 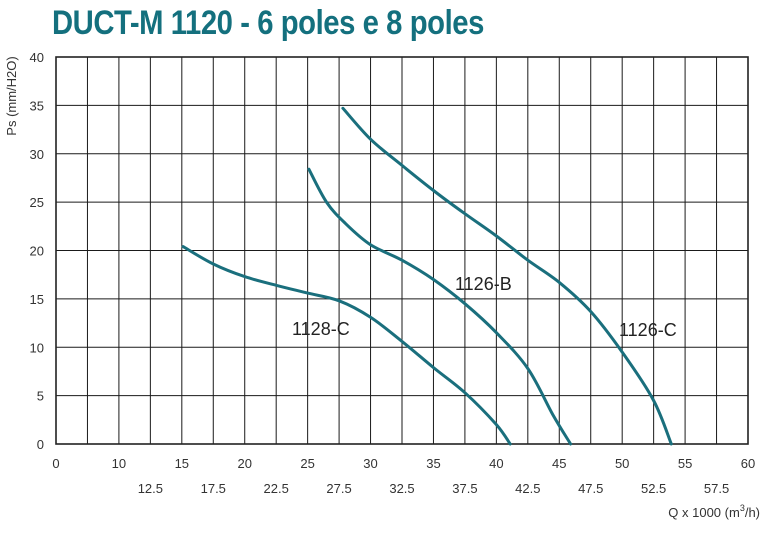 What do you see at coordinates (716, 488) in the screenshot?
I see `x-tick-label-minor: 57.5` at bounding box center [716, 488].